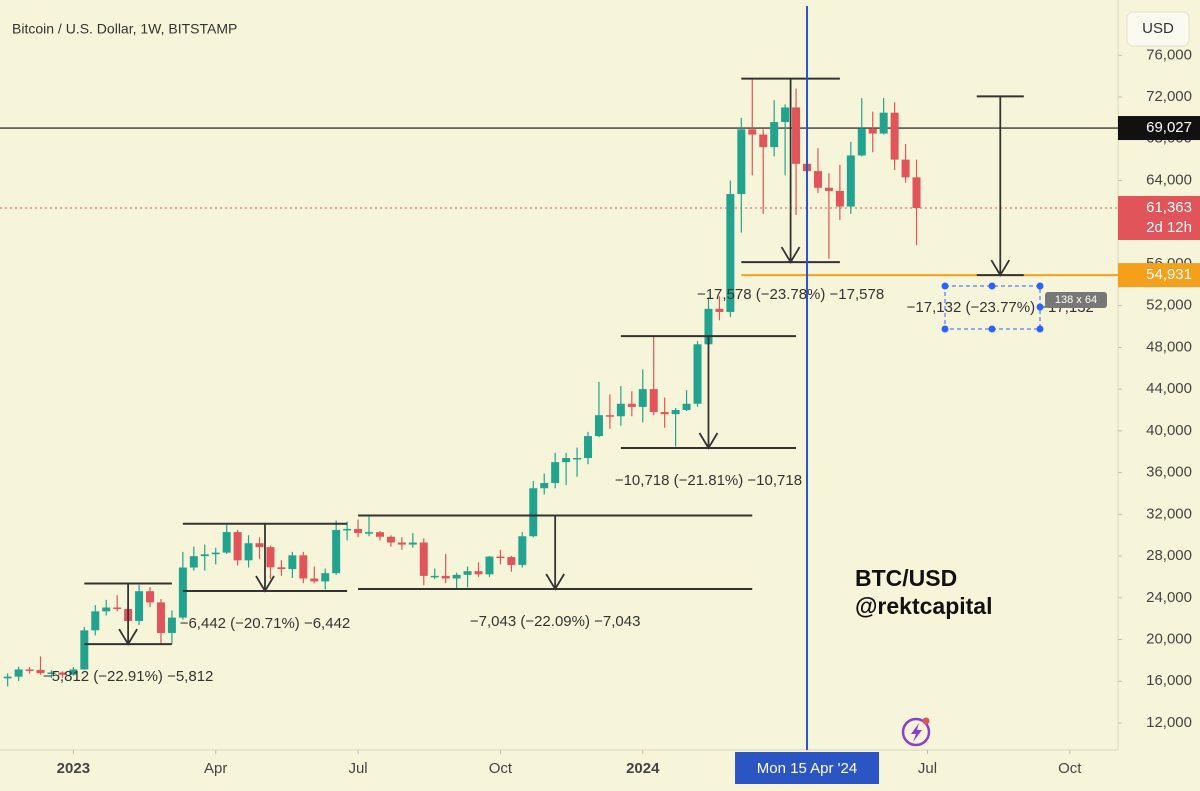  What do you see at coordinates (215, 768) in the screenshot?
I see `x-tick-label: Apr` at bounding box center [215, 768].